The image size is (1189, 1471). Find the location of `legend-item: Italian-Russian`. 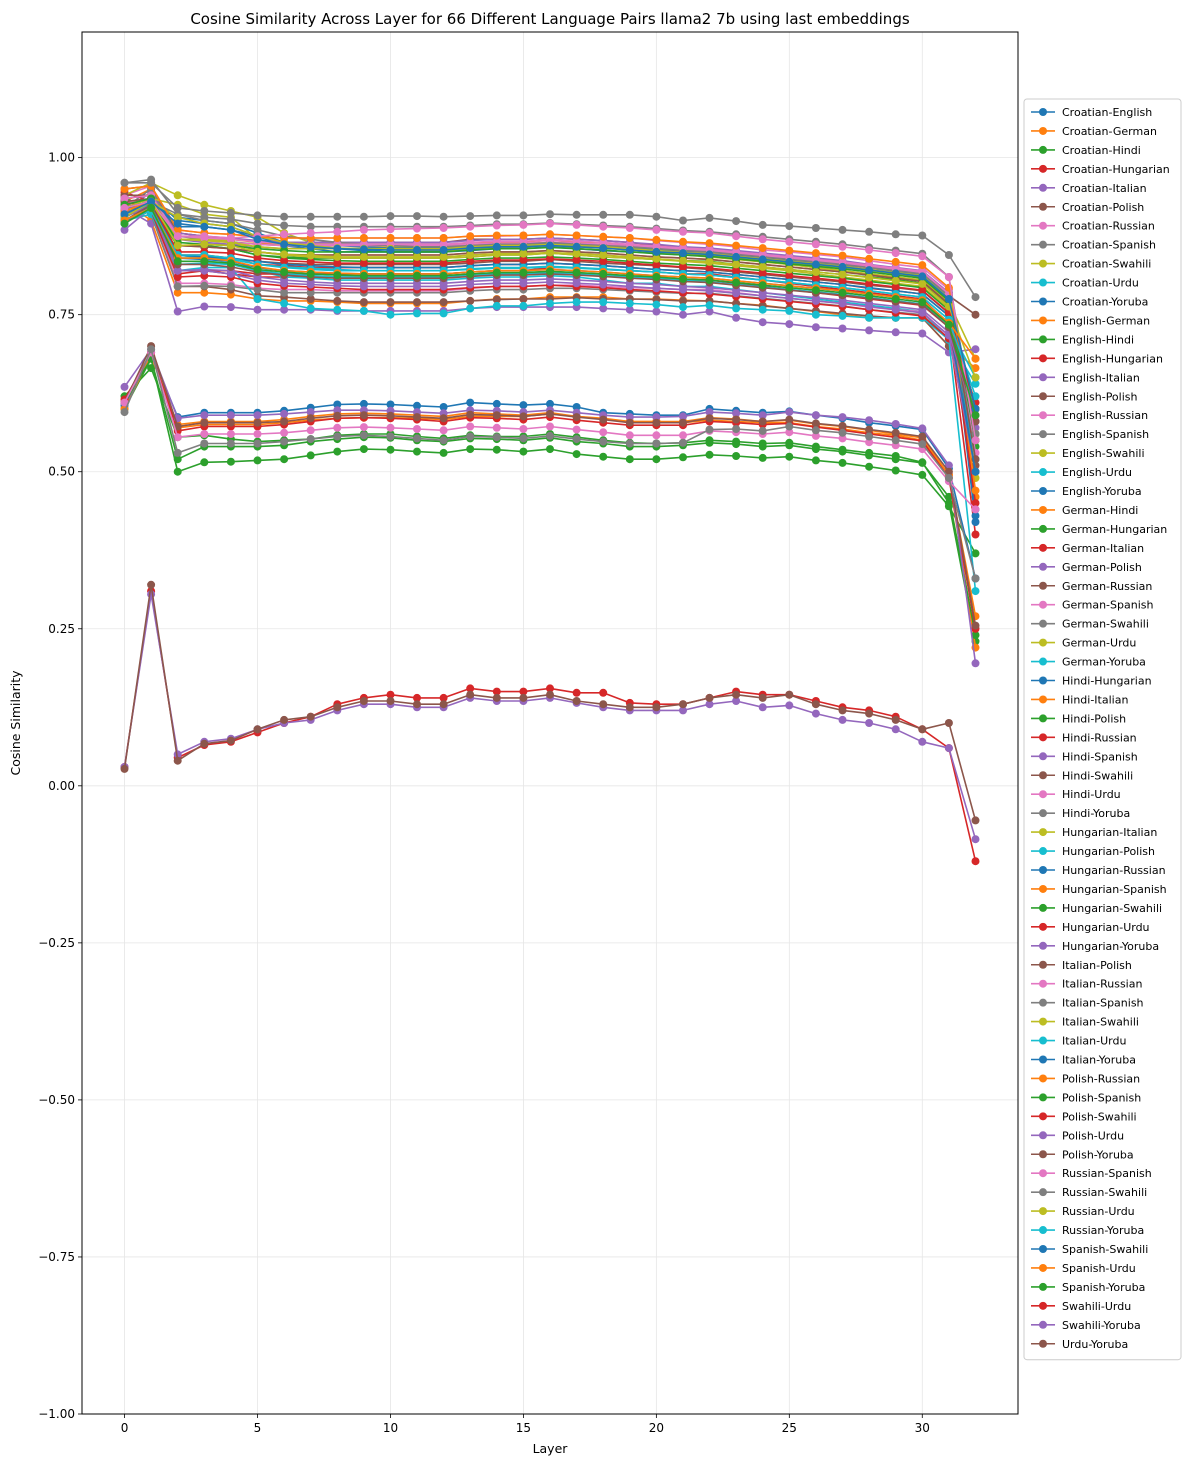

legend-item: Italian-Russian is located at coordinates (1086, 984).